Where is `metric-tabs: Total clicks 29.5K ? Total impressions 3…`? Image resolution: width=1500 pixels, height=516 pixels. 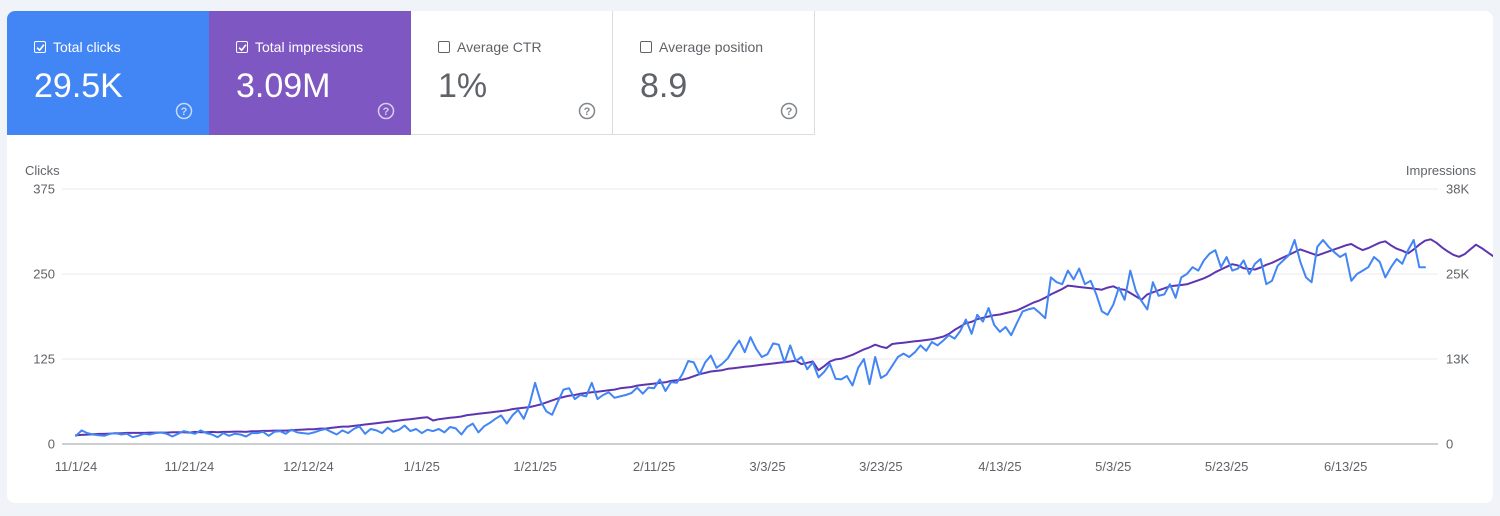 metric-tabs: Total clicks 29.5K ? Total impressions 3… is located at coordinates (411, 73).